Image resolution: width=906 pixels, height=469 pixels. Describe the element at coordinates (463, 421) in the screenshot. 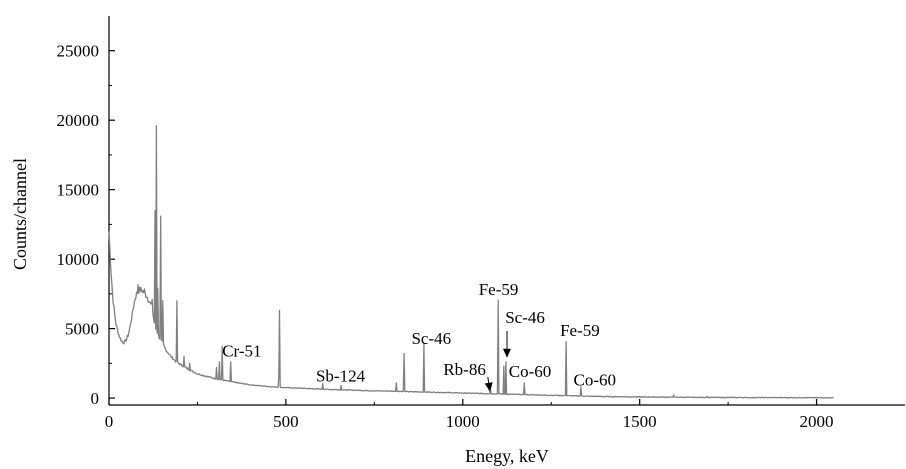

I see `x-tick-label: 1000` at that location.